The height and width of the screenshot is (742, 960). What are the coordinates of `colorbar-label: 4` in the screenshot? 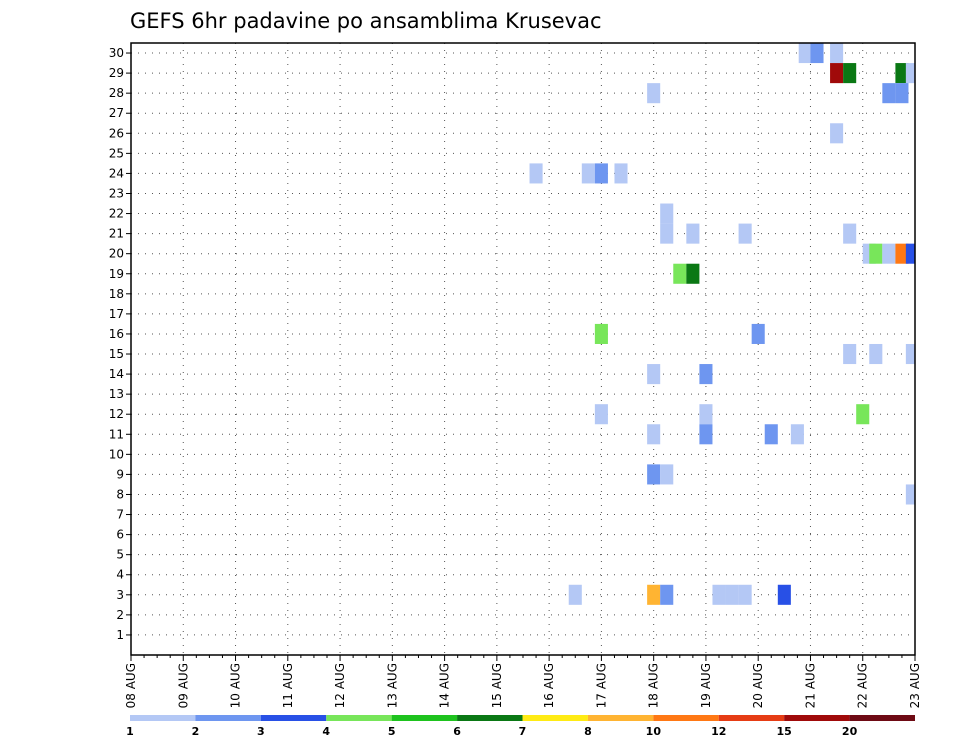 It's located at (326, 731).